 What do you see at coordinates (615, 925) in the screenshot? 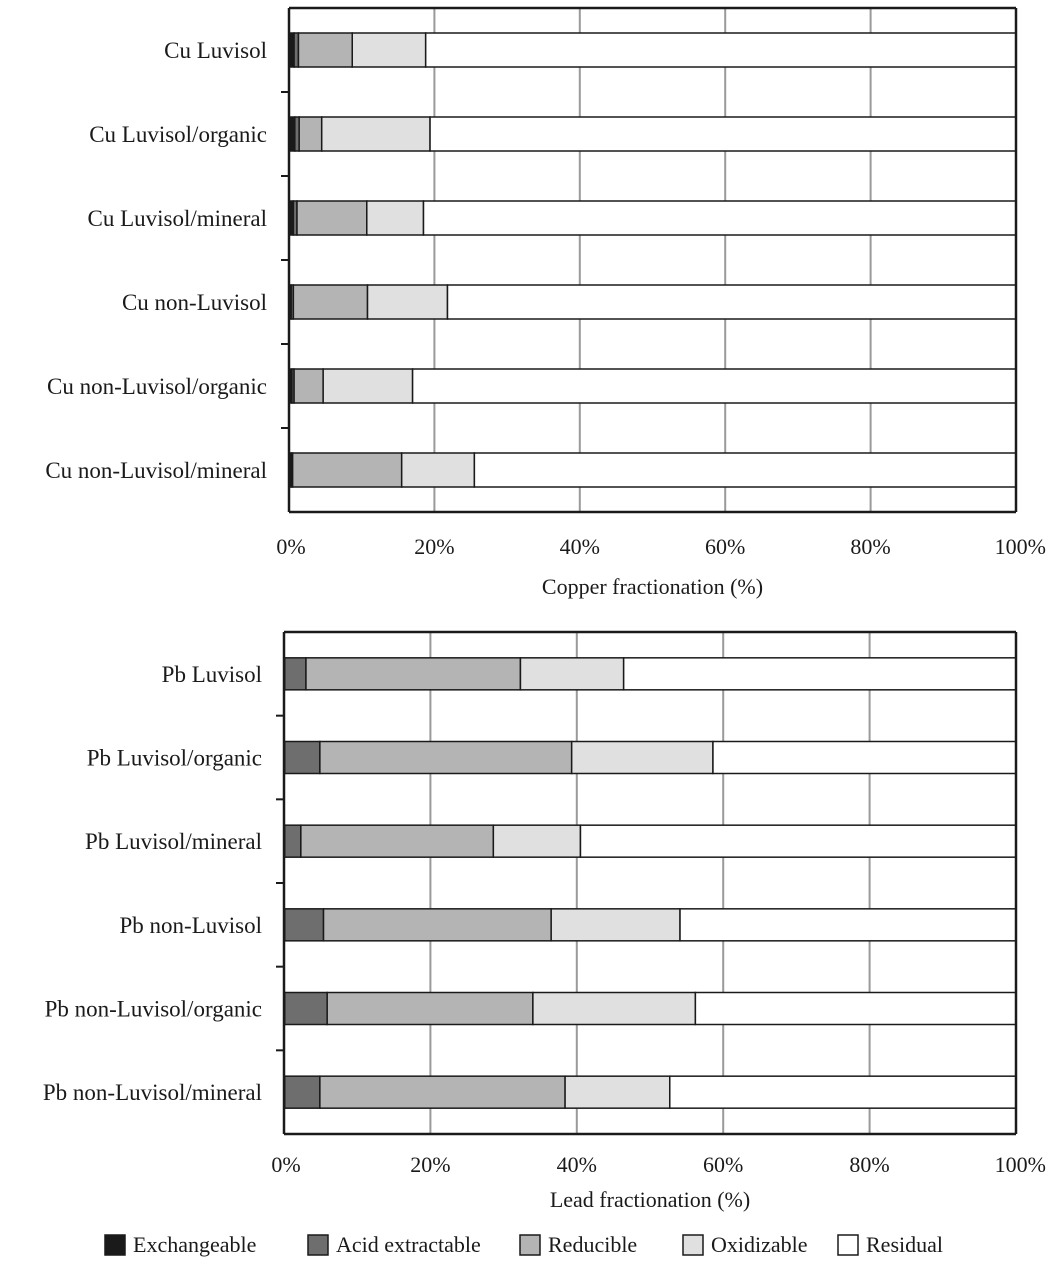
I see `bar-oxidizable-pb-non-luvisol` at bounding box center [615, 925].